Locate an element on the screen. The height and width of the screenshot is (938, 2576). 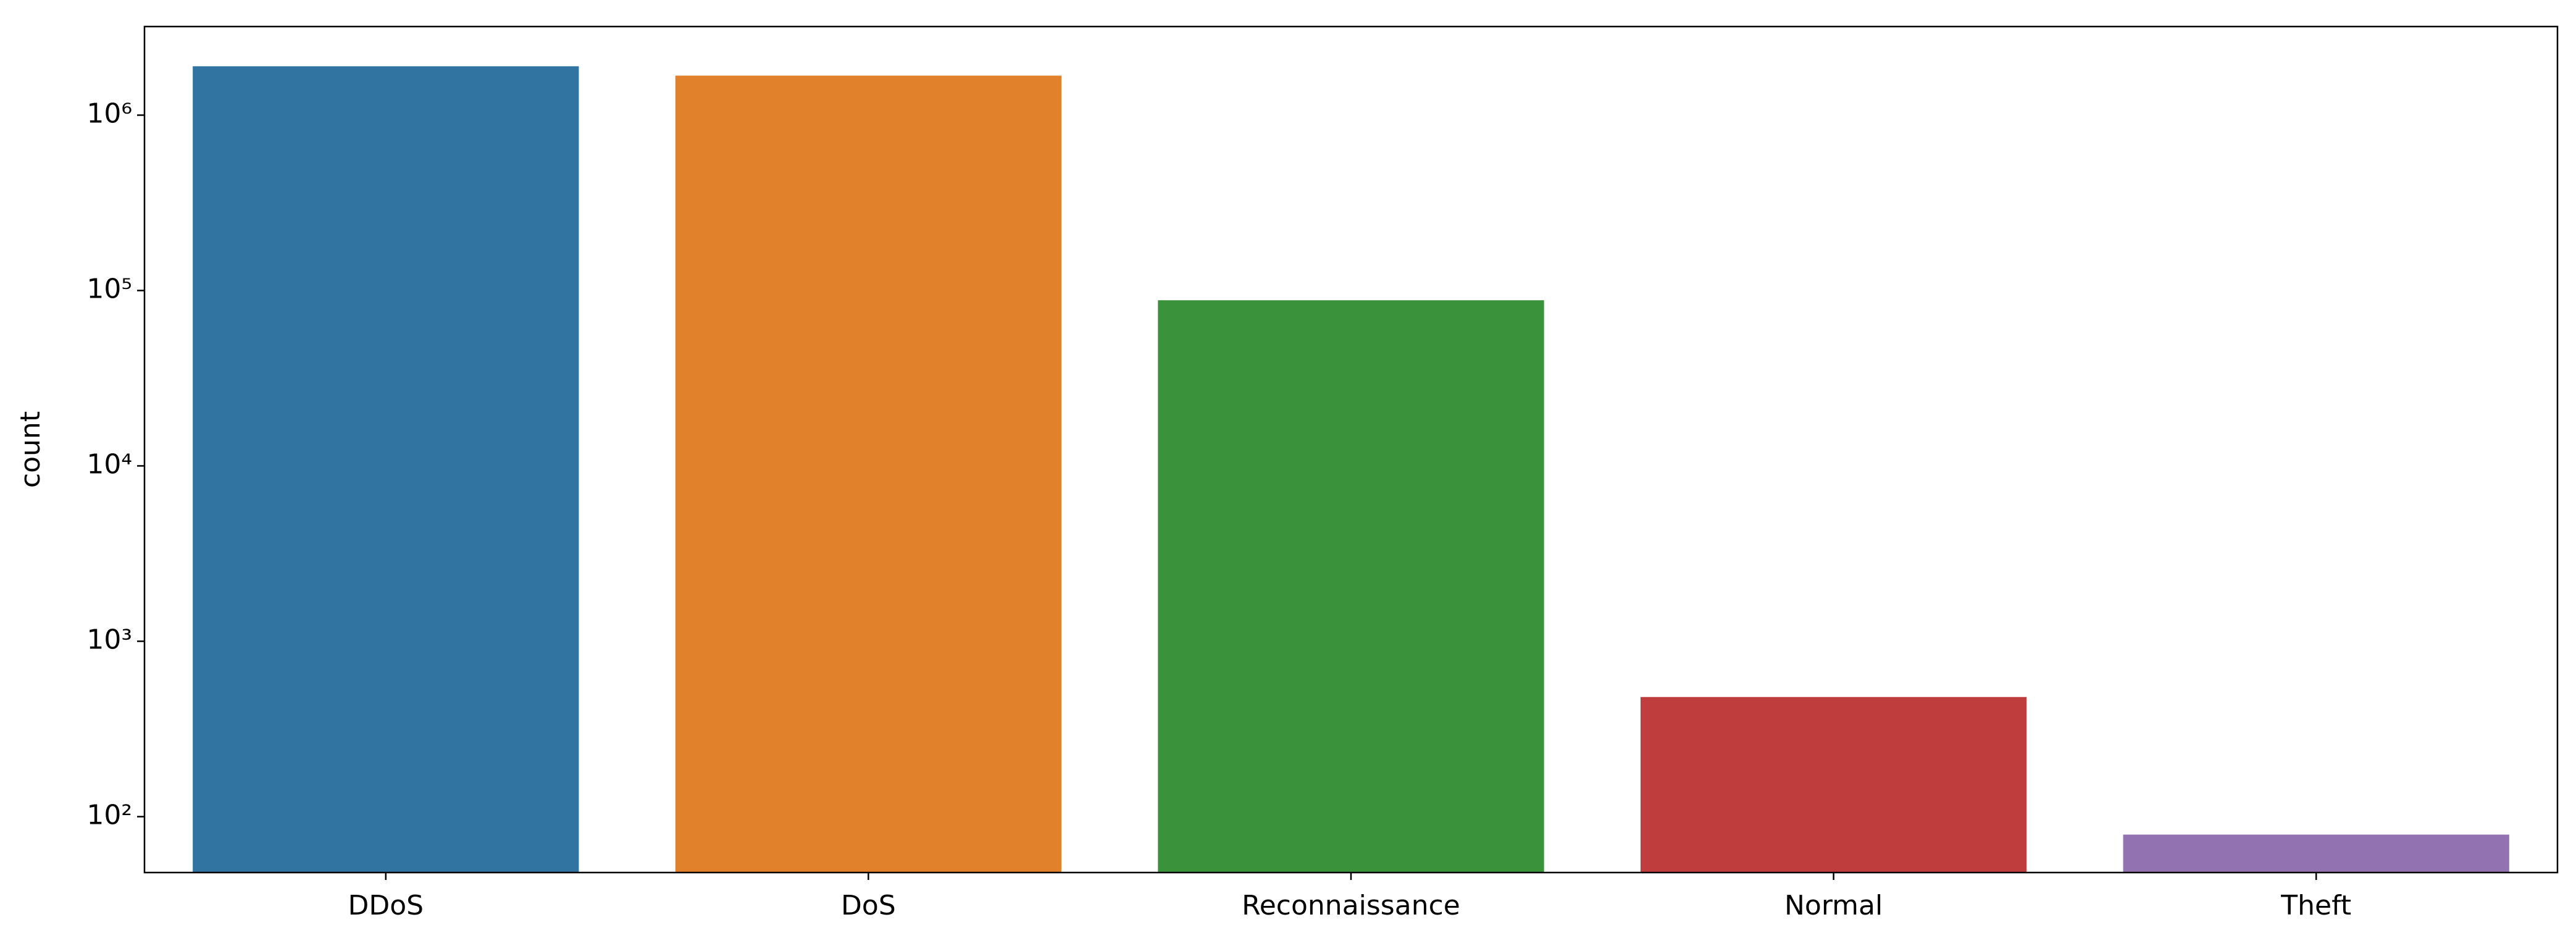
y-tick-label: 10⁴ is located at coordinates (109, 464).